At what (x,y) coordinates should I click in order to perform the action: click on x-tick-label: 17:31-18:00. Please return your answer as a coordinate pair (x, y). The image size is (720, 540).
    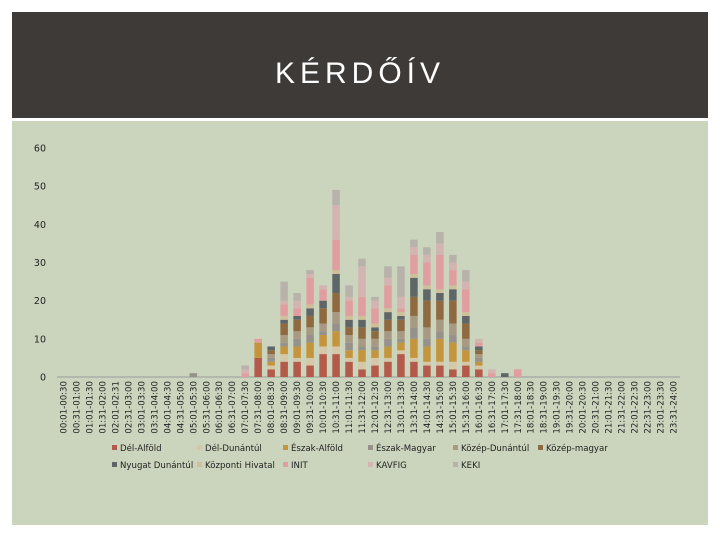
    Looking at the image, I should click on (519, 407).